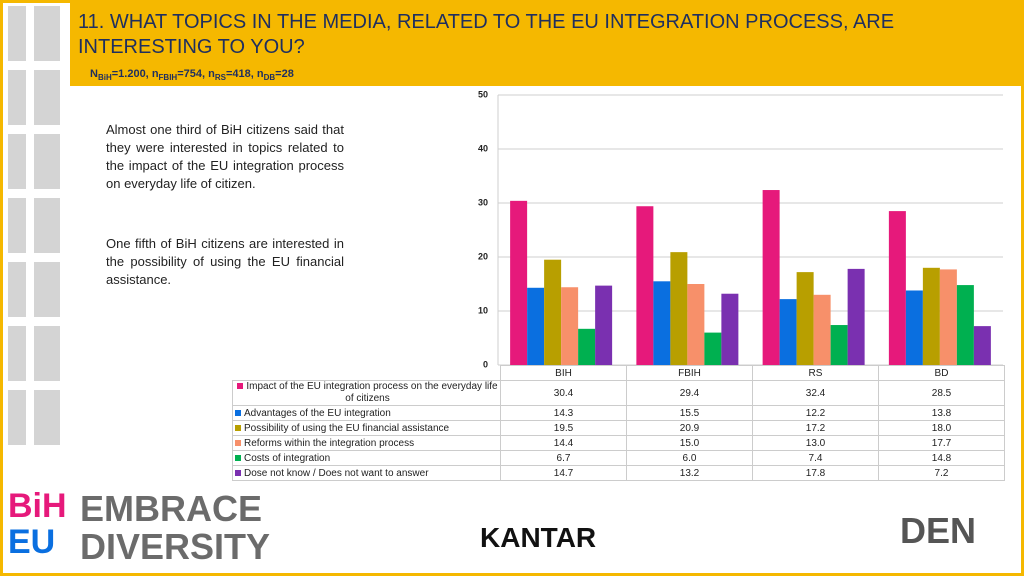 The height and width of the screenshot is (576, 1024). What do you see at coordinates (284, 74) in the screenshot?
I see `sample-value: =28` at bounding box center [284, 74].